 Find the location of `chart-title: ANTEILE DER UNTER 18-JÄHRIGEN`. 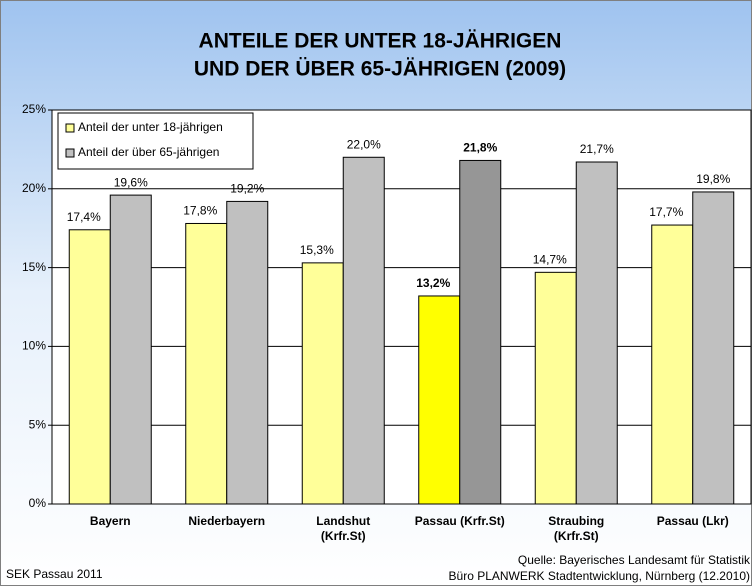

chart-title: ANTEILE DER UNTER 18-JÄHRIGEN is located at coordinates (380, 41).